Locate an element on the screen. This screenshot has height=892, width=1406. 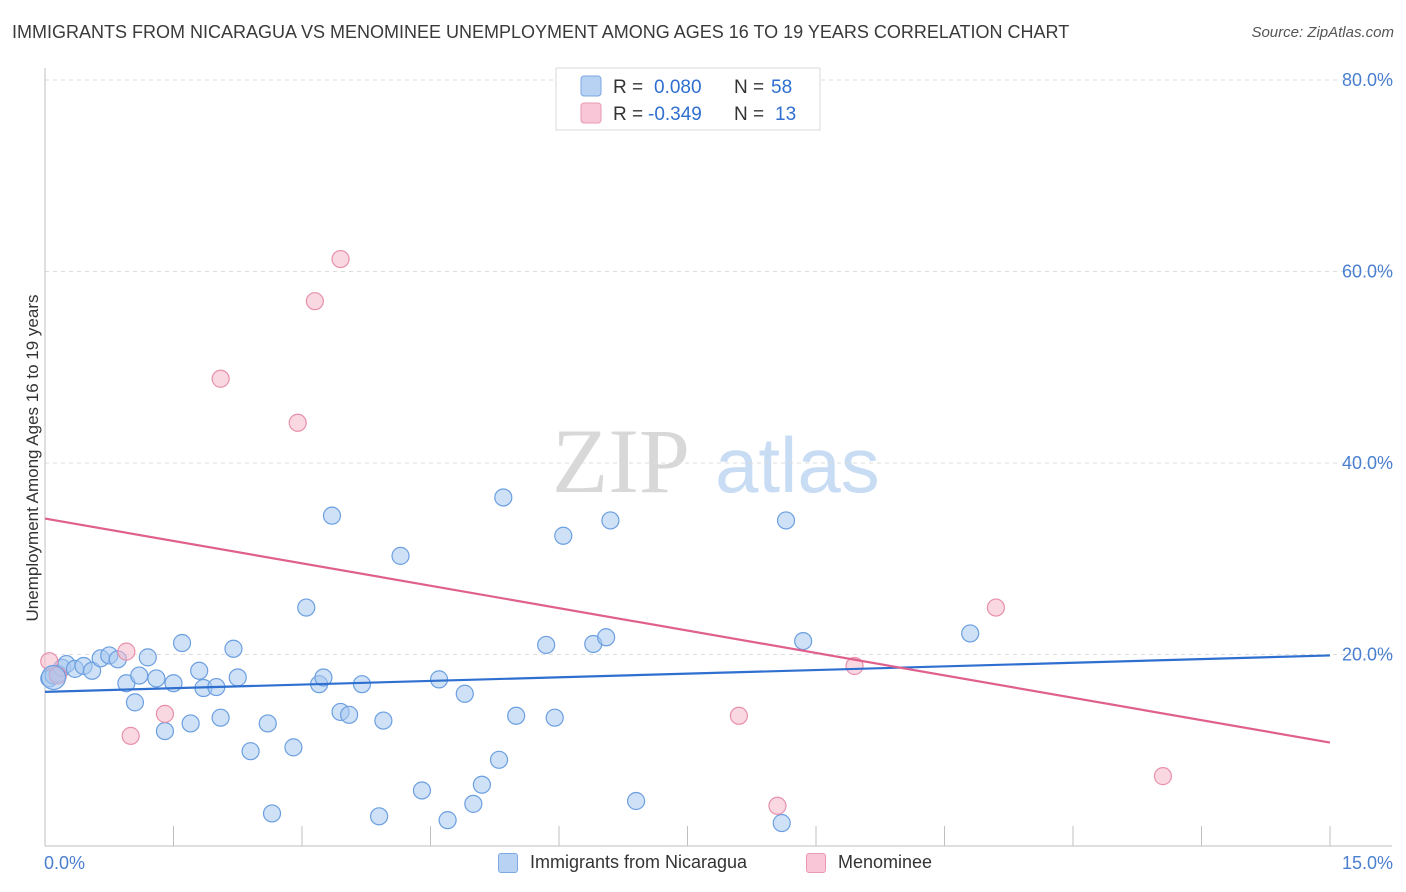
legend-r-label-1: R = is located at coordinates (628, 87).